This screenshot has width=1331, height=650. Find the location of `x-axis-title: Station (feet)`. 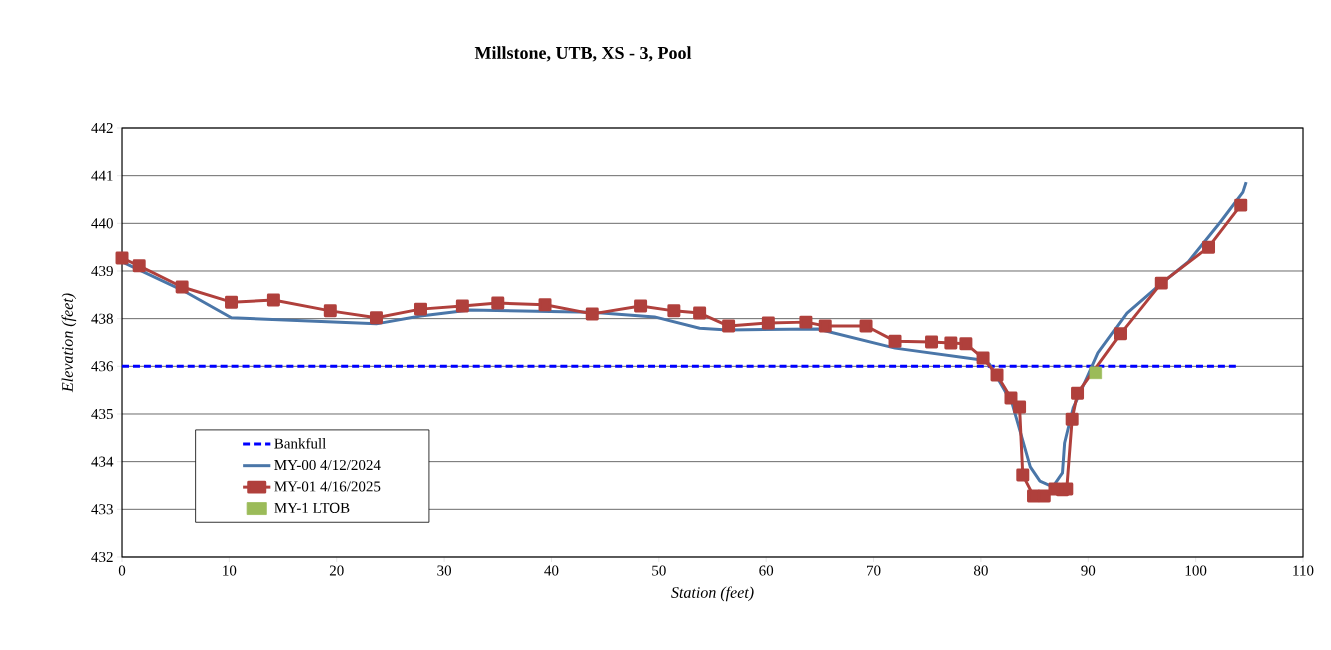

x-axis-title: Station (feet) is located at coordinates (712, 594).